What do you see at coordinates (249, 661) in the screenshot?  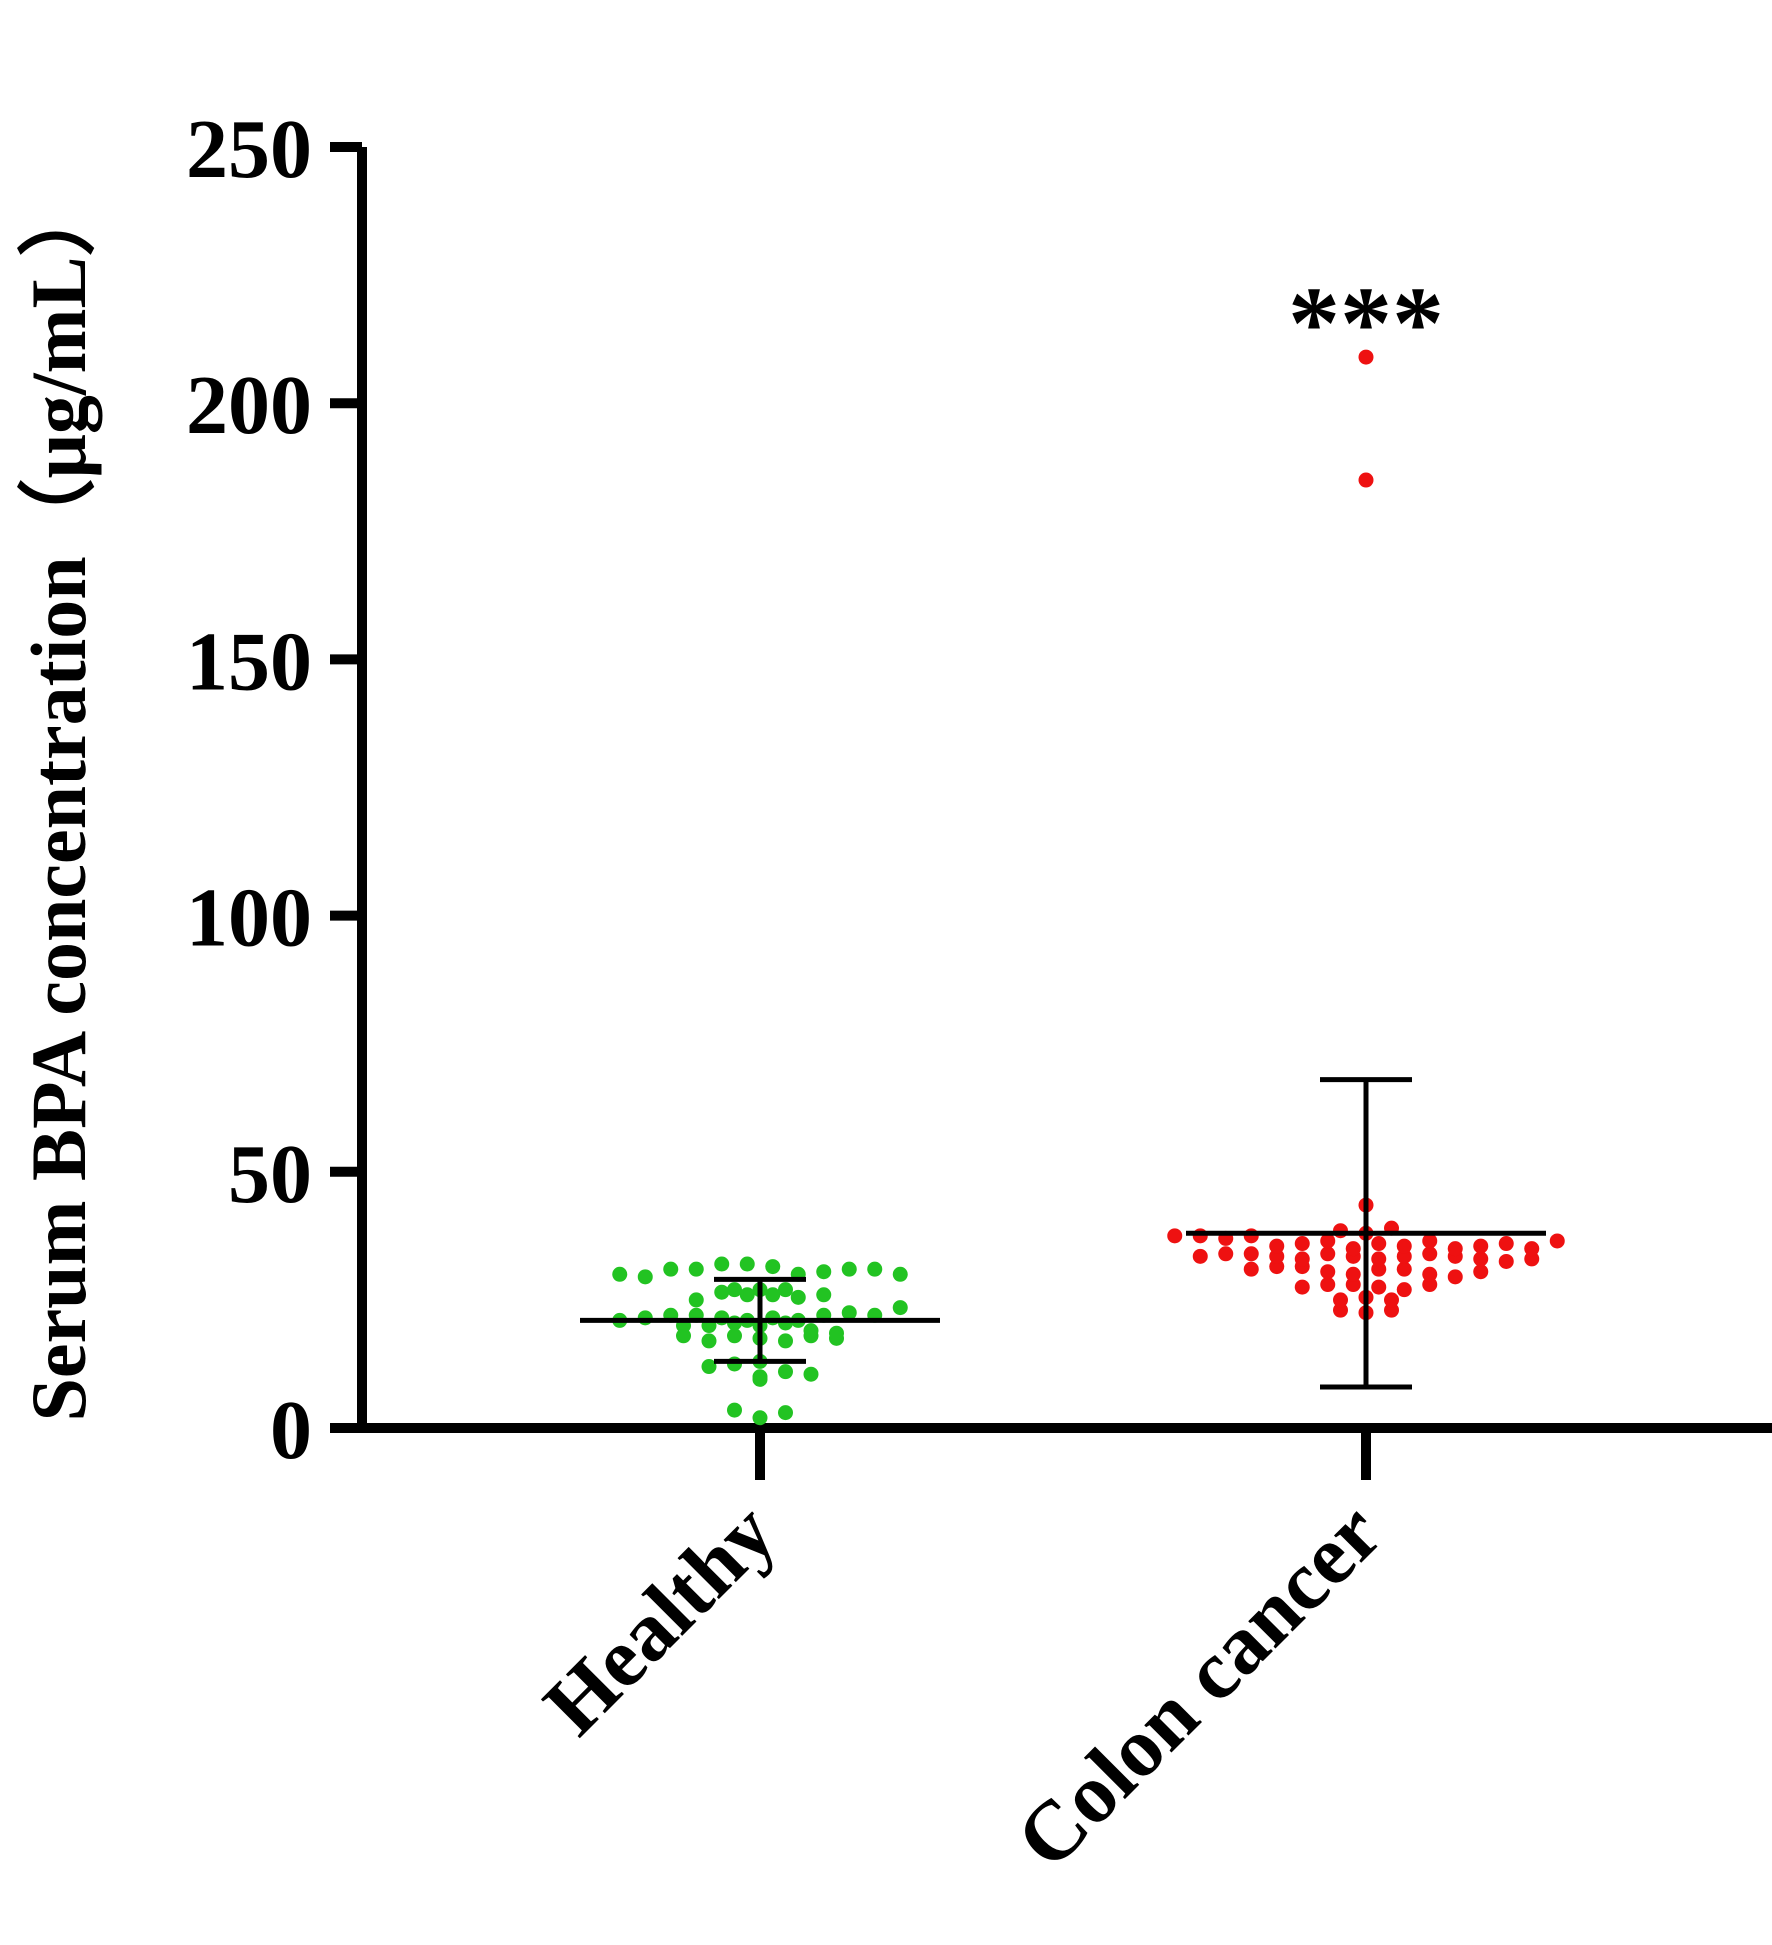 I see `y-tick-label: 150` at bounding box center [249, 661].